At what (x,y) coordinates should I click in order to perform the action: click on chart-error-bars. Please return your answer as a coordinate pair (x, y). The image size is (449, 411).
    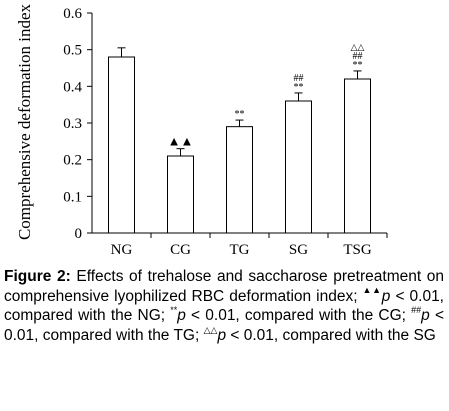
    Looking at the image, I should click on (239, 101).